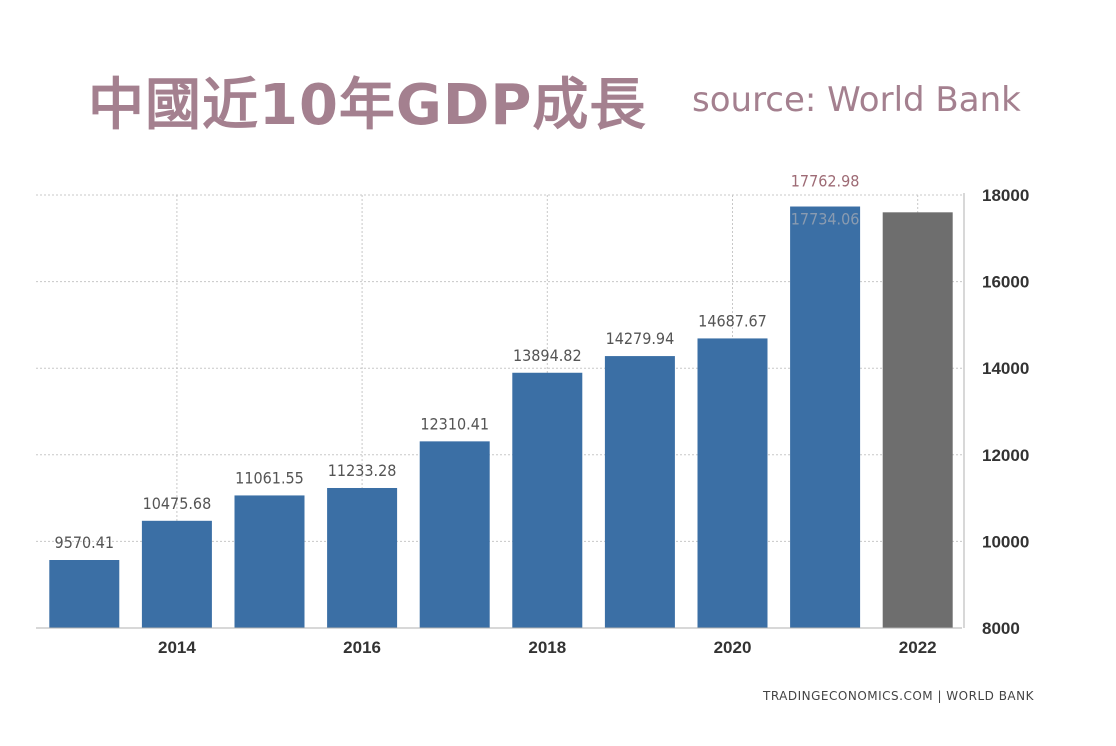 The height and width of the screenshot is (746, 1116). Describe the element at coordinates (547, 500) in the screenshot. I see `bar-2018` at that location.